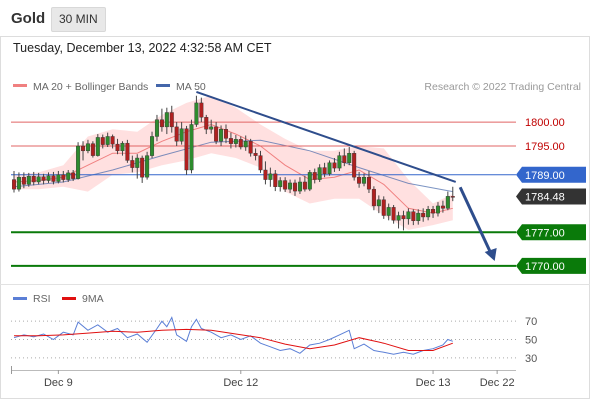 The image size is (590, 400). I want to click on rsi-legend-label: RSI, so click(42, 299).